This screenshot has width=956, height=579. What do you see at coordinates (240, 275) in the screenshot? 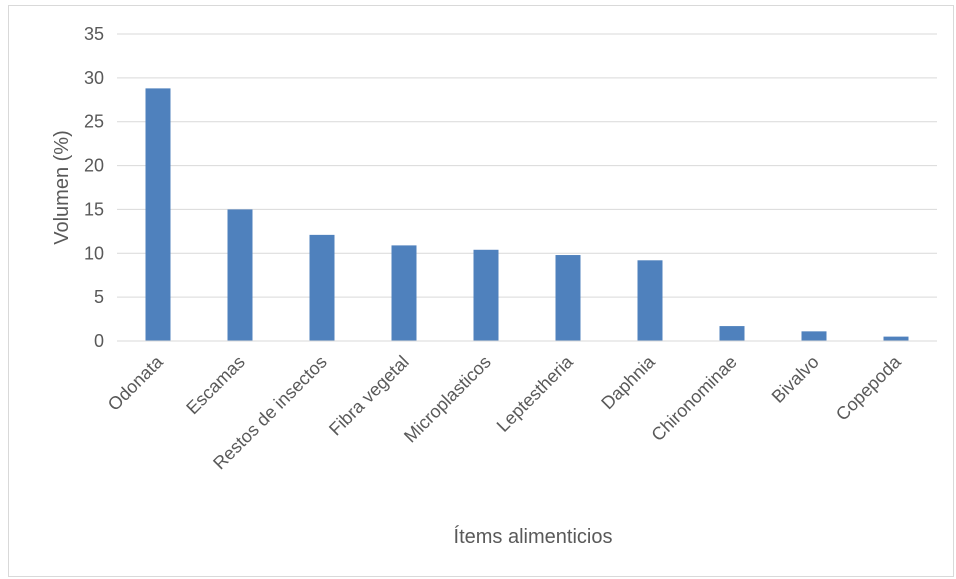
I see `bar-escamas` at bounding box center [240, 275].